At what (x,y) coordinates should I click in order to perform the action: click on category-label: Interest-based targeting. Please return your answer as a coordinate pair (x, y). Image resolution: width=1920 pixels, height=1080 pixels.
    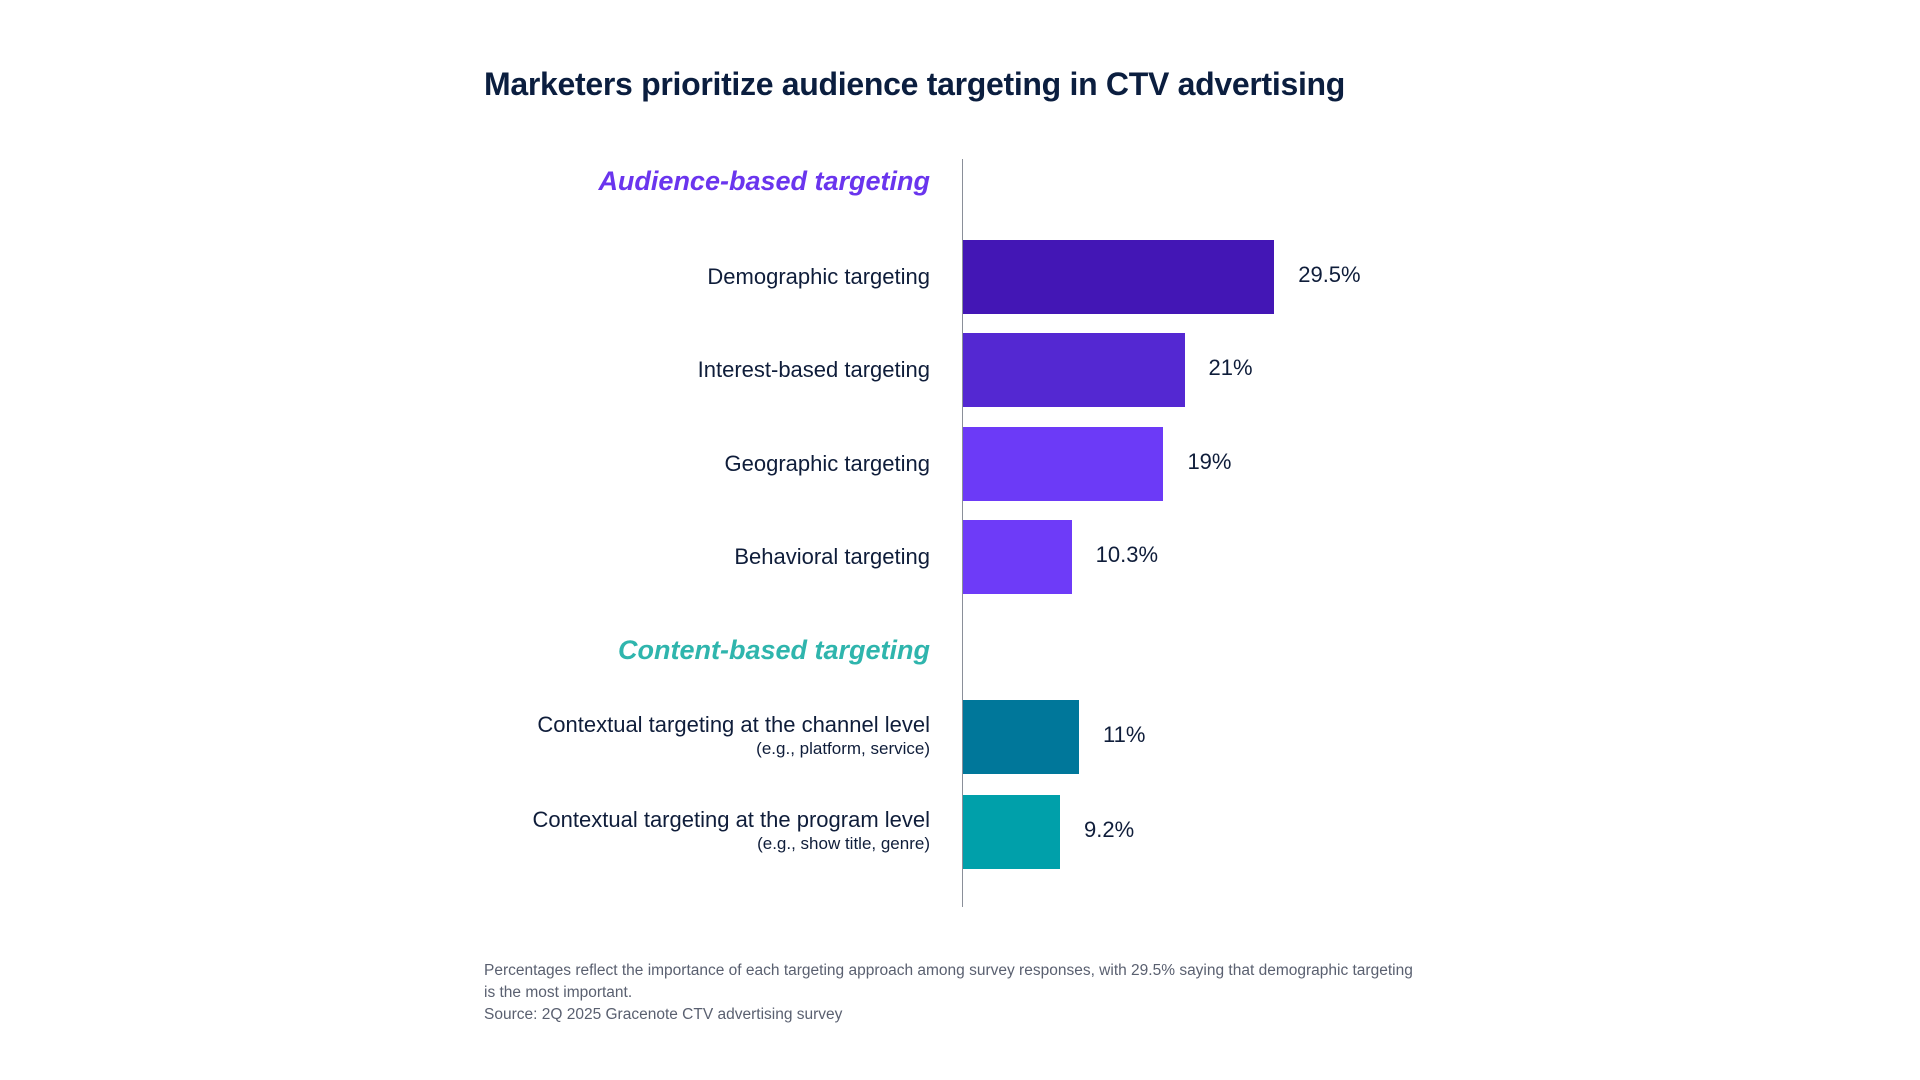
    Looking at the image, I should click on (814, 370).